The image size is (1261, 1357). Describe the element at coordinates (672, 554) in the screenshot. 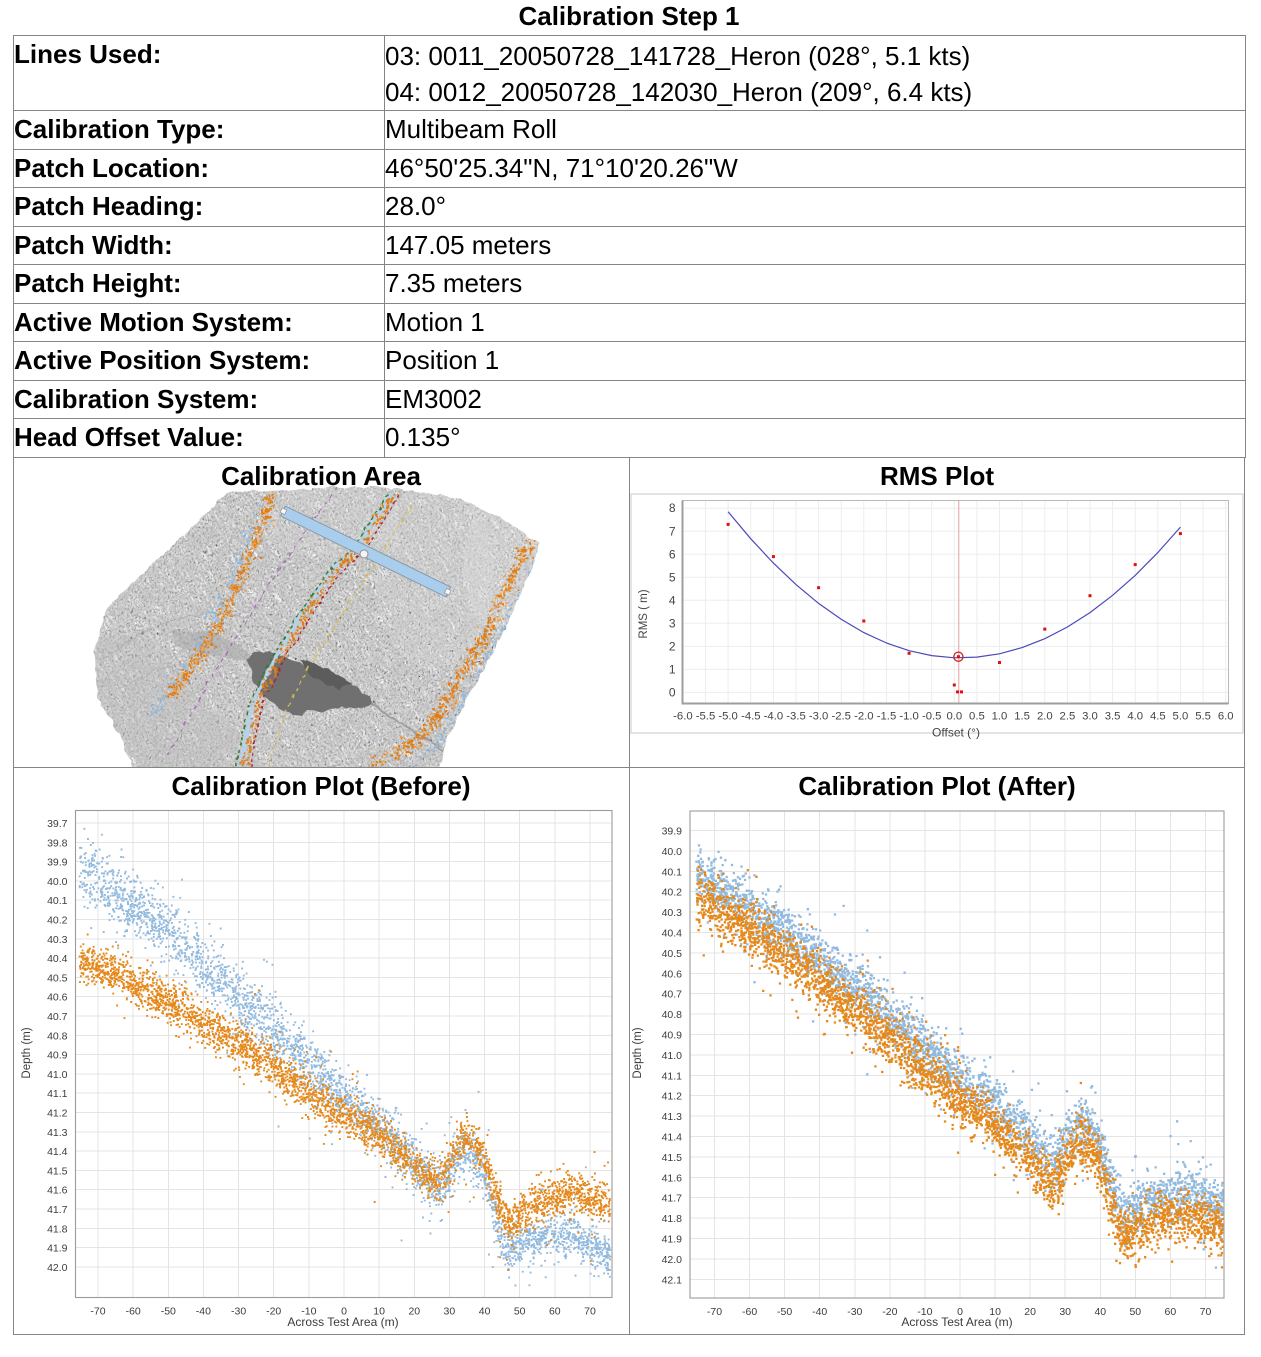

I see `svg-text: 6` at that location.